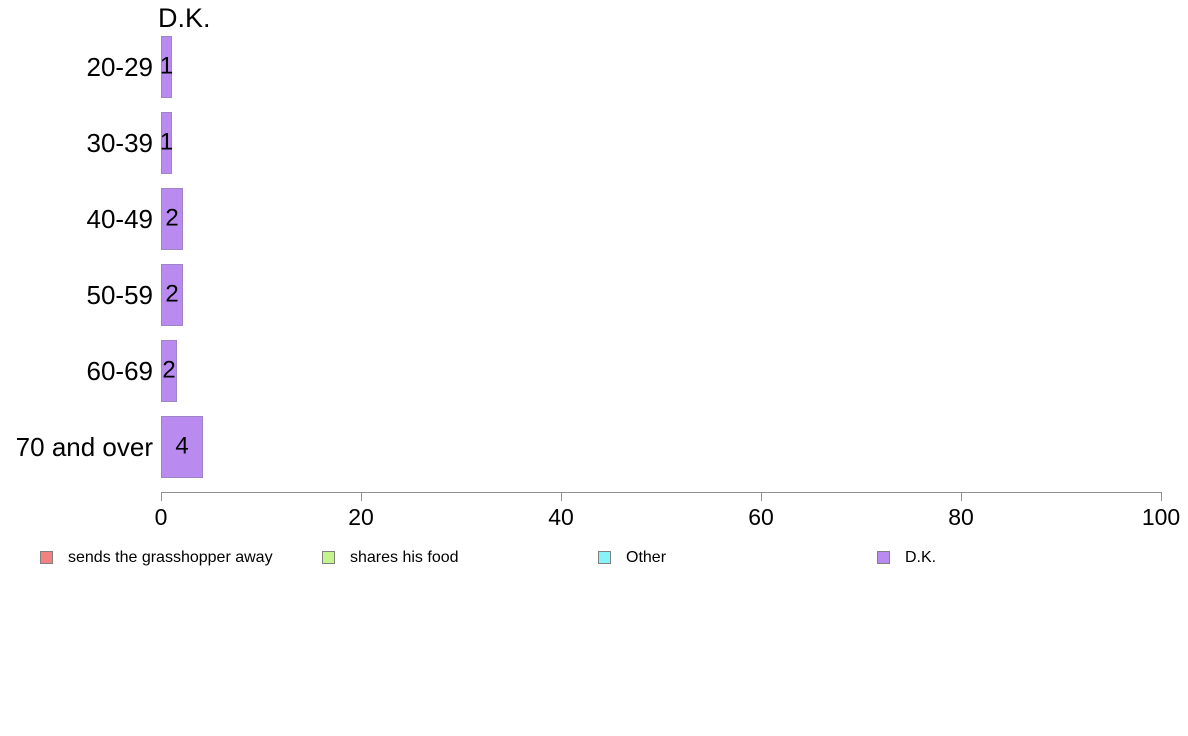  I want to click on legend-label: sends the grasshopper away, so click(170, 557).